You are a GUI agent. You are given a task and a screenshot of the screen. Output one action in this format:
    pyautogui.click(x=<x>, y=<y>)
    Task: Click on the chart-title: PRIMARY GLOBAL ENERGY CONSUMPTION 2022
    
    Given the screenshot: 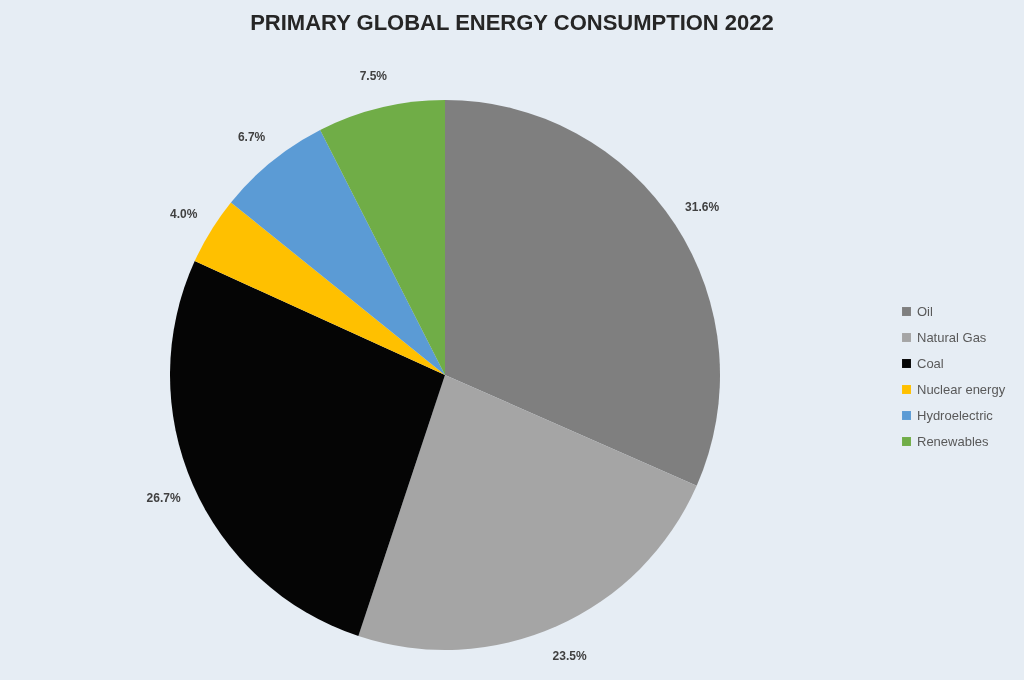 What is the action you would take?
    pyautogui.click(x=512, y=22)
    